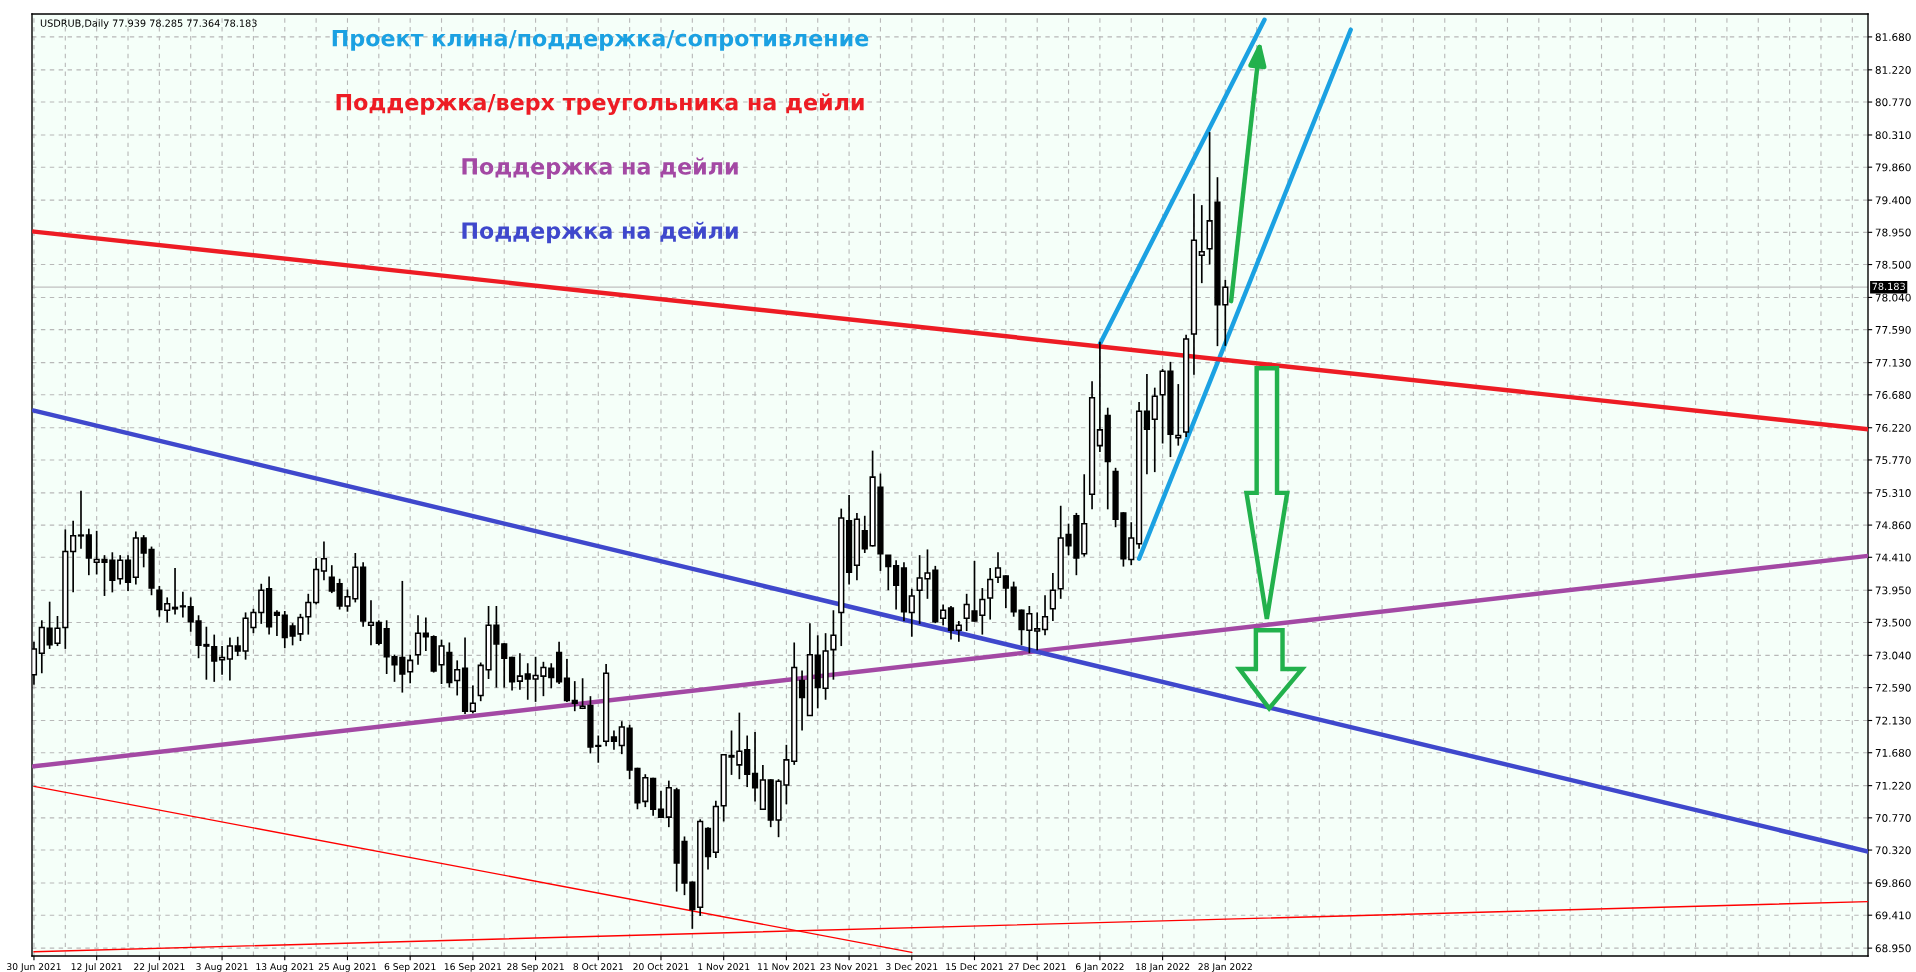 This screenshot has height=972, width=1916. Describe the element at coordinates (1893, 590) in the screenshot. I see `y-tick-label: 73.950` at that location.